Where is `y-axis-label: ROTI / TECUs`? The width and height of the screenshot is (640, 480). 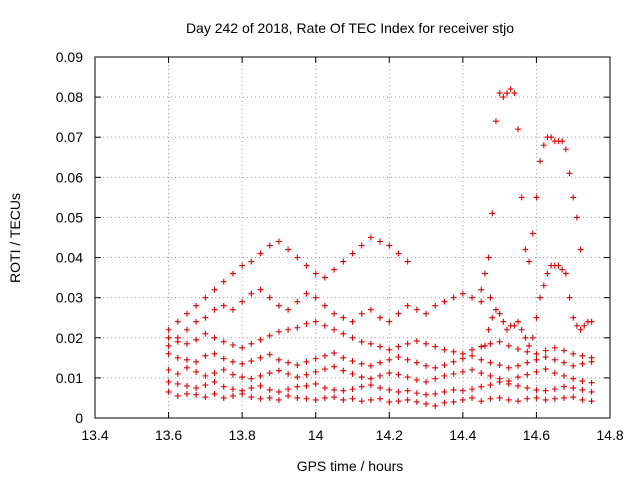
y-axis-label: ROTI / TECUs is located at coordinates (15, 238).